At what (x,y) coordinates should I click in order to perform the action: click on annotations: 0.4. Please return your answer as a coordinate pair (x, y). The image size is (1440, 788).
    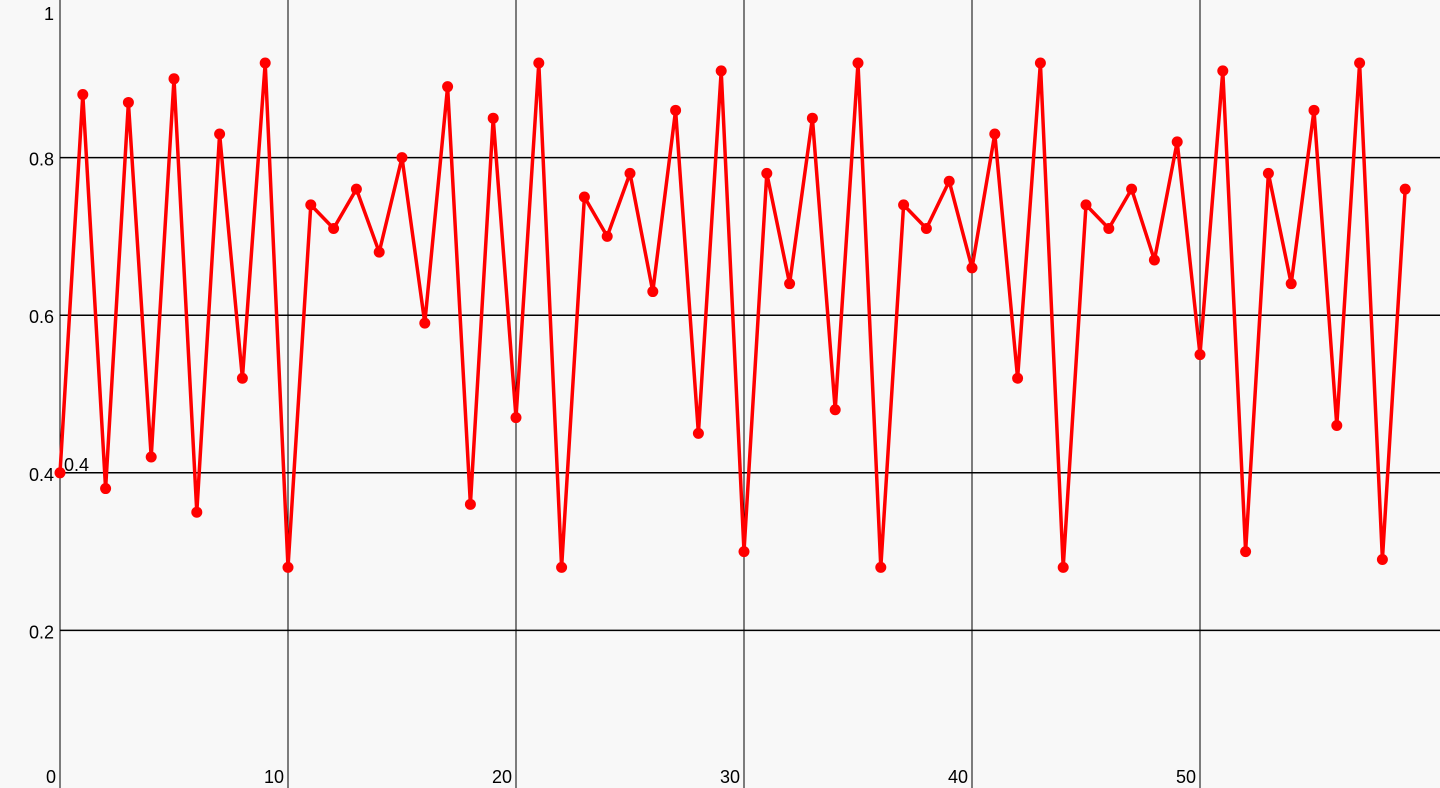
    Looking at the image, I should click on (76, 465).